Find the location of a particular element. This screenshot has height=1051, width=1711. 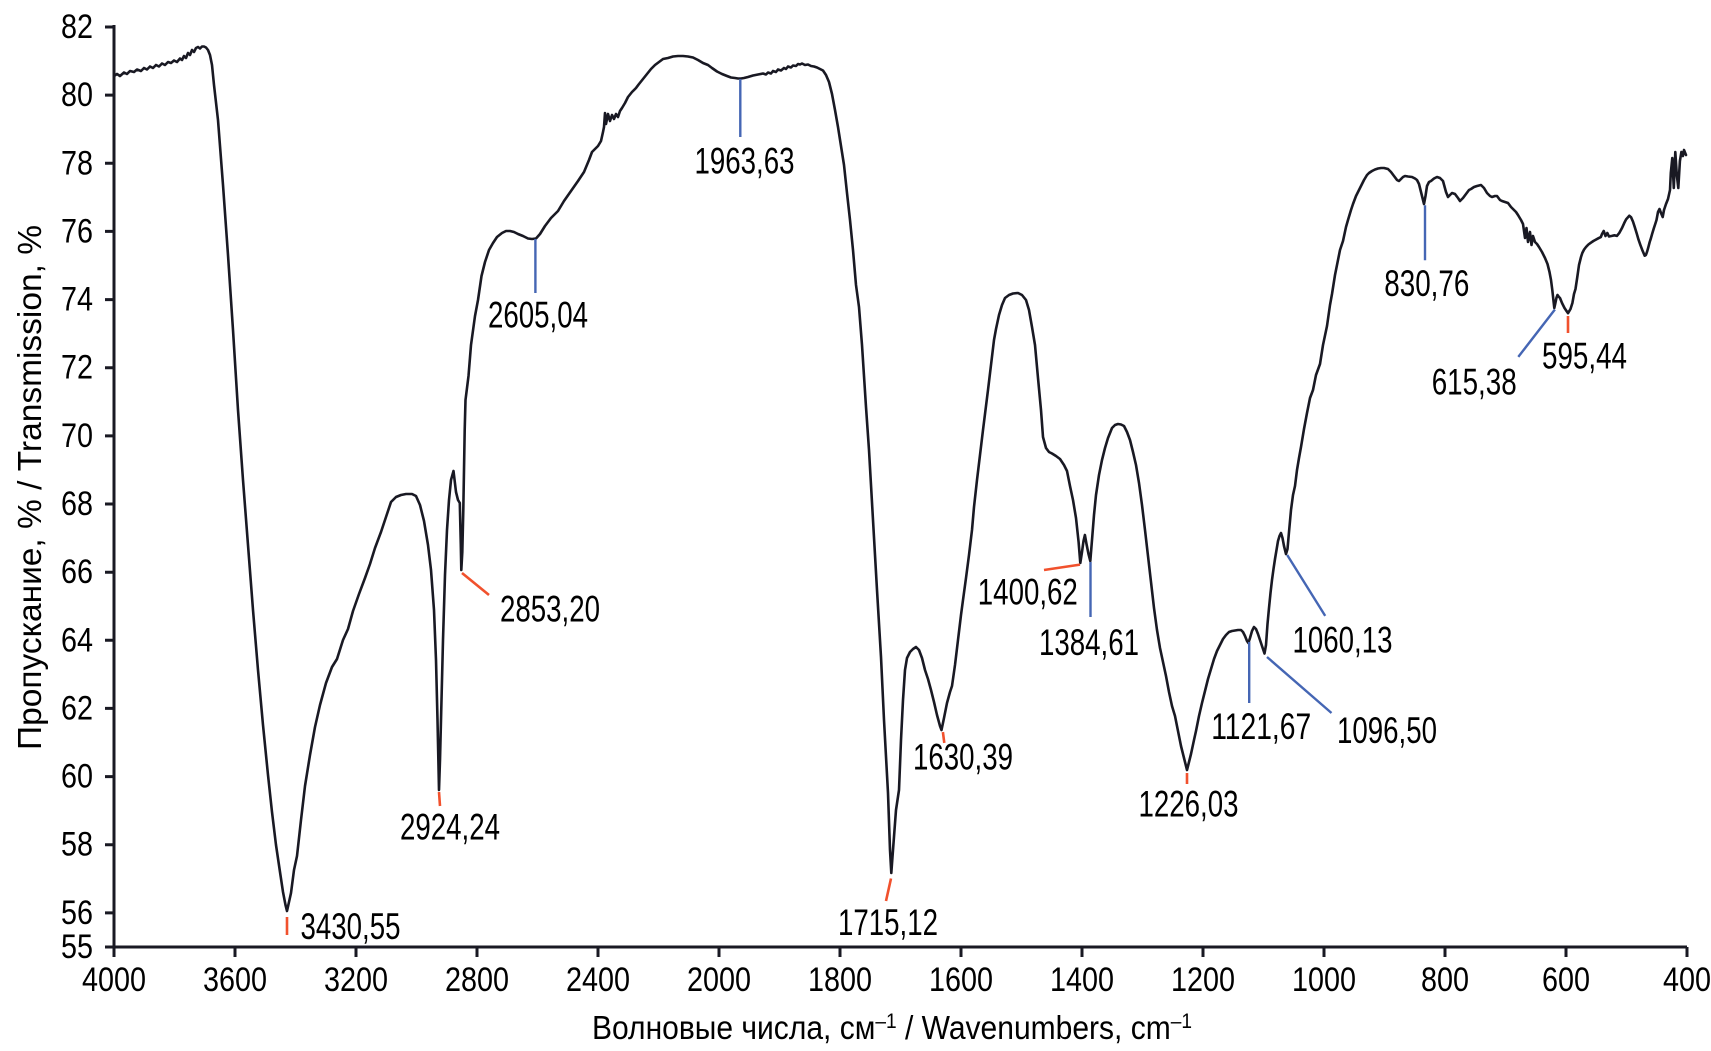

svg-text: 1715,12 is located at coordinates (888, 922).